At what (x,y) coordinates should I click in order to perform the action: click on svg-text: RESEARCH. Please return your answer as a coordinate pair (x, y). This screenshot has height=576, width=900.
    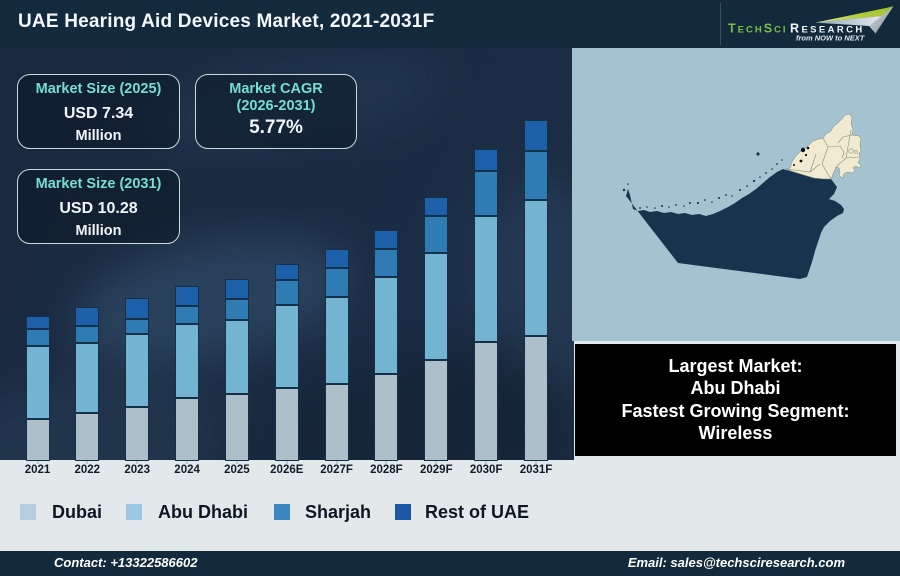
    Looking at the image, I should click on (827, 29).